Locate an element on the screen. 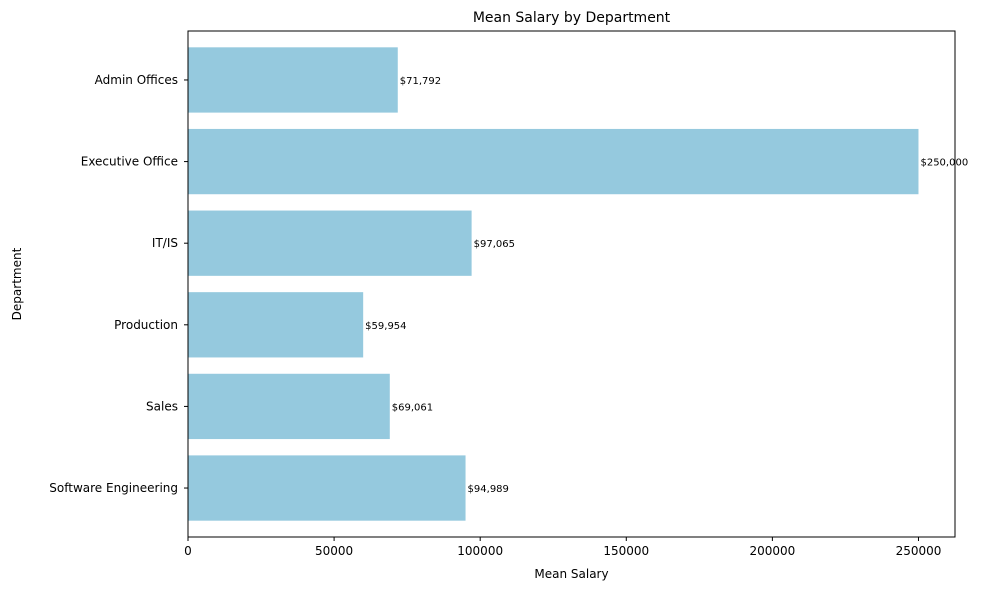 Image resolution: width=990 pixels, height=595 pixels. y-tick-label-production: Production is located at coordinates (146, 325).